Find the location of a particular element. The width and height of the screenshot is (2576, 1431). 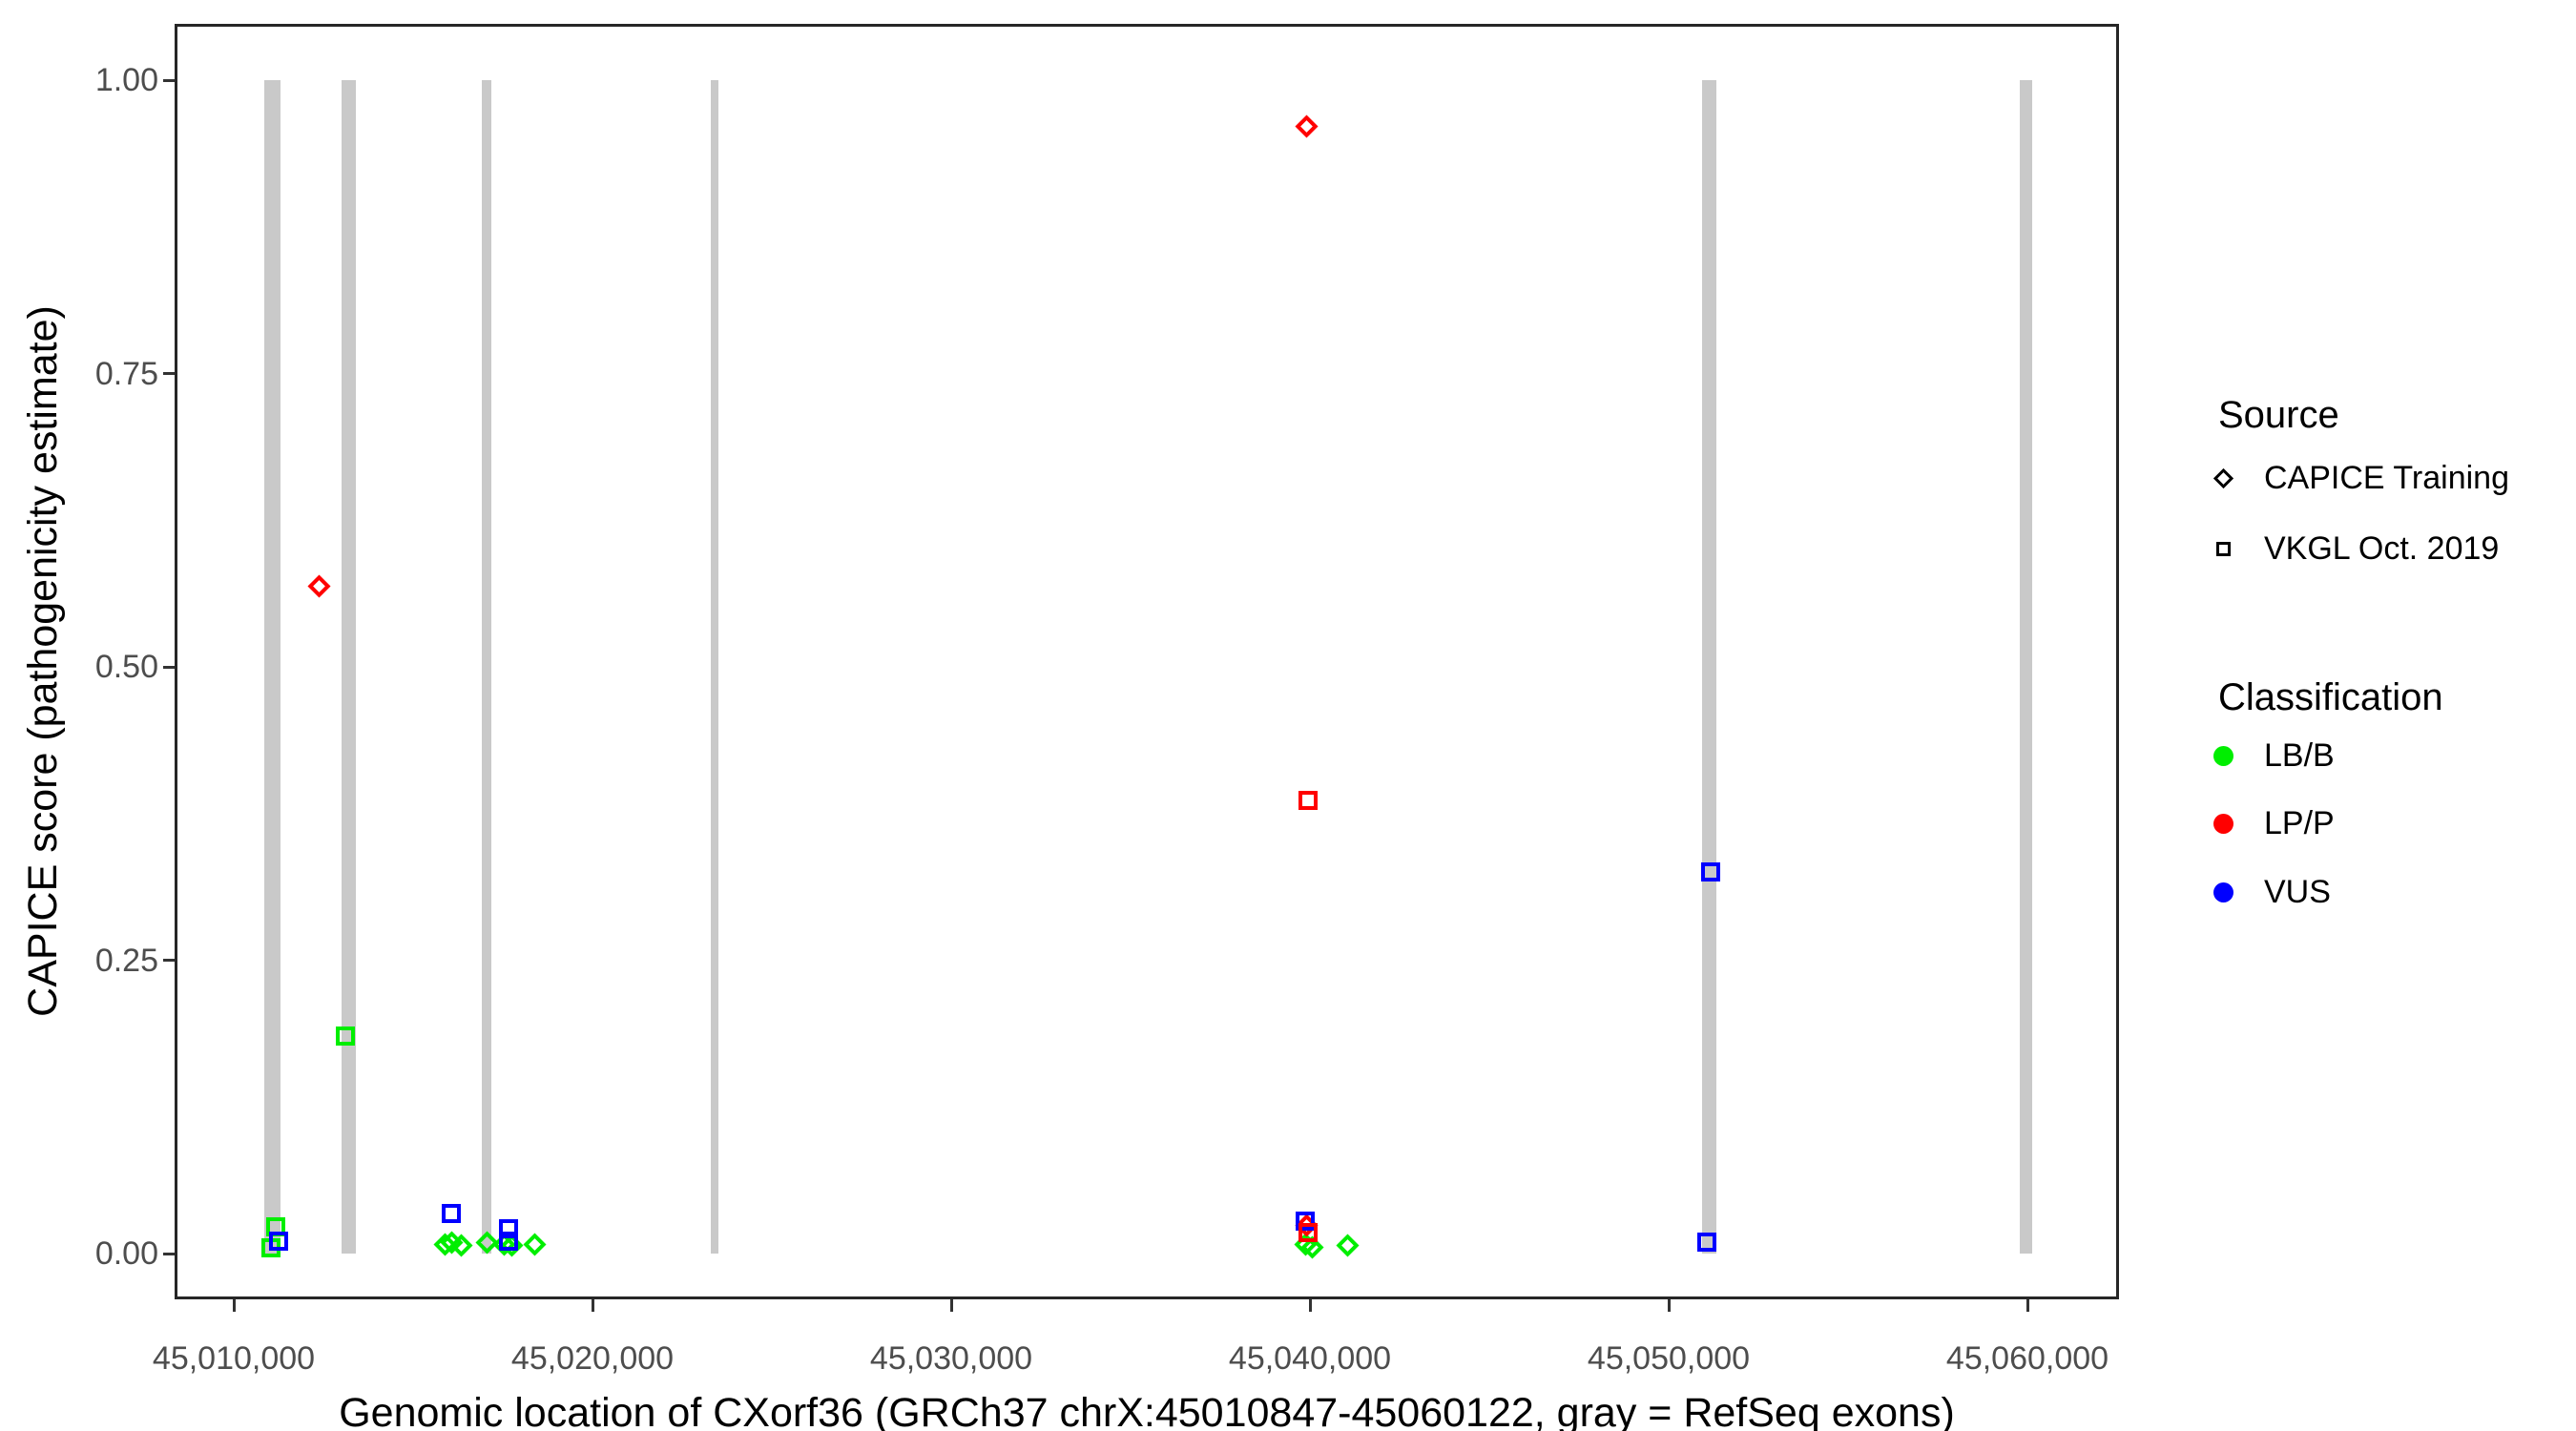

x-tick-label: 45,020,000 is located at coordinates (592, 1358).